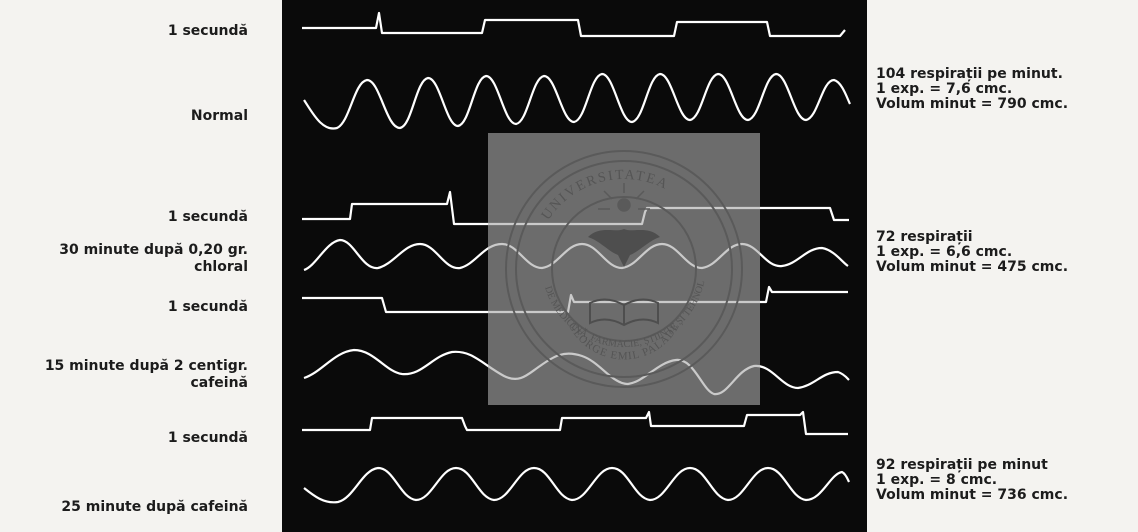 The height and width of the screenshot is (532, 1138). I want to click on label-1-secunda-top: 1 secundă, so click(207, 31).